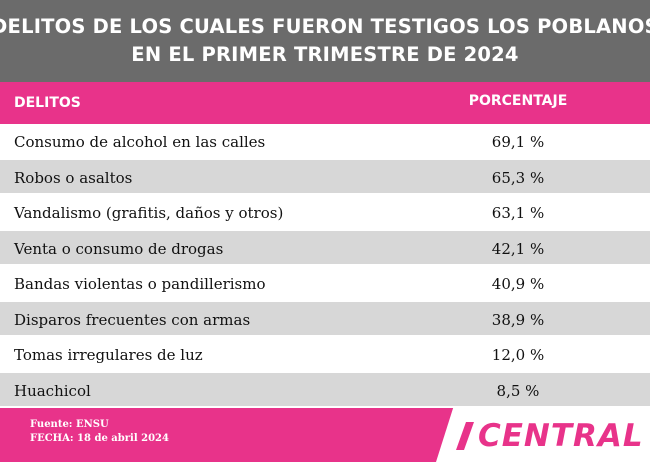 The image size is (650, 462). What do you see at coordinates (518, 142) in the screenshot?
I see `percent-value: 69,1 %` at bounding box center [518, 142].